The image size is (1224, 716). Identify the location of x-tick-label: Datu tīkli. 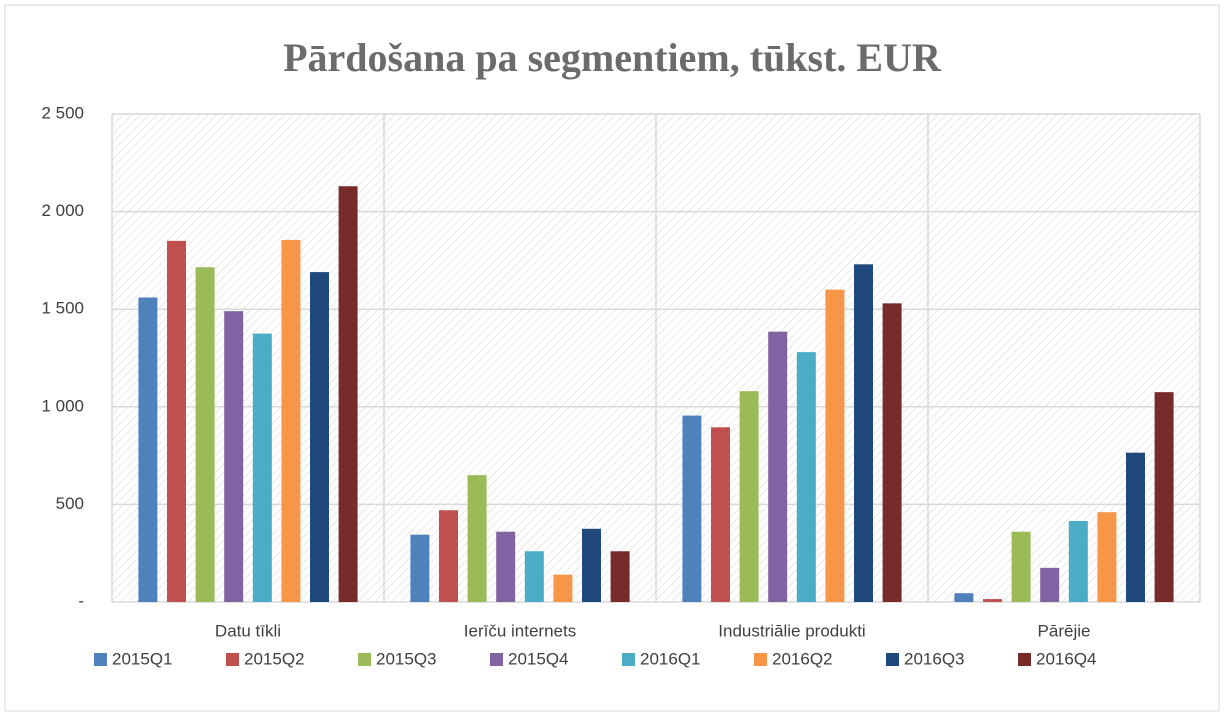
(248, 630).